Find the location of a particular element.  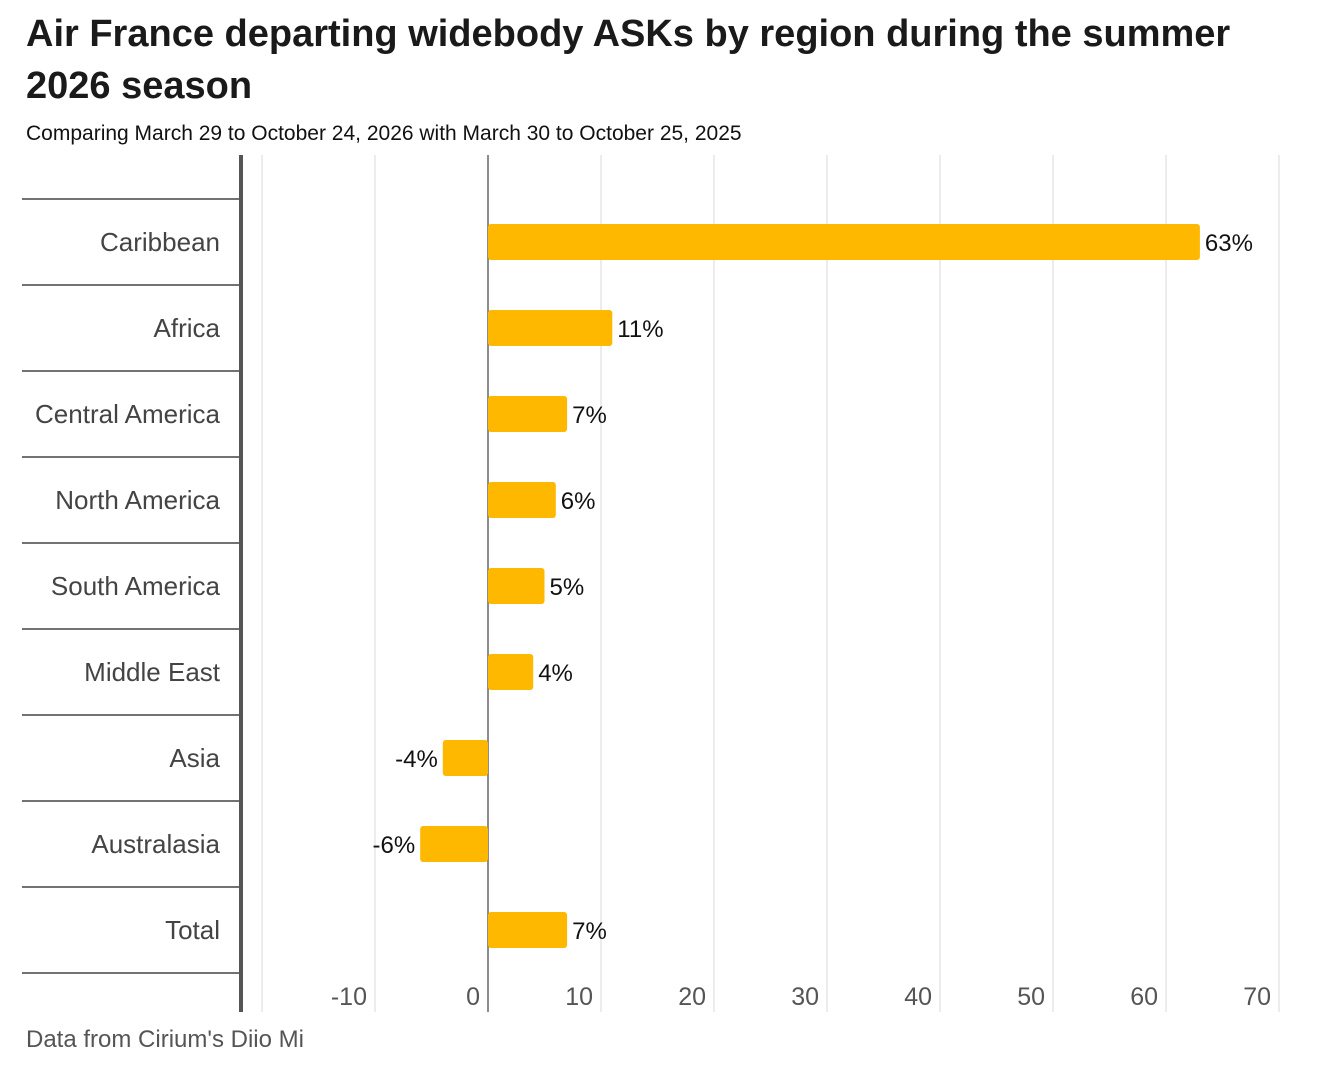

x-tick-label: 50 is located at coordinates (1031, 997).